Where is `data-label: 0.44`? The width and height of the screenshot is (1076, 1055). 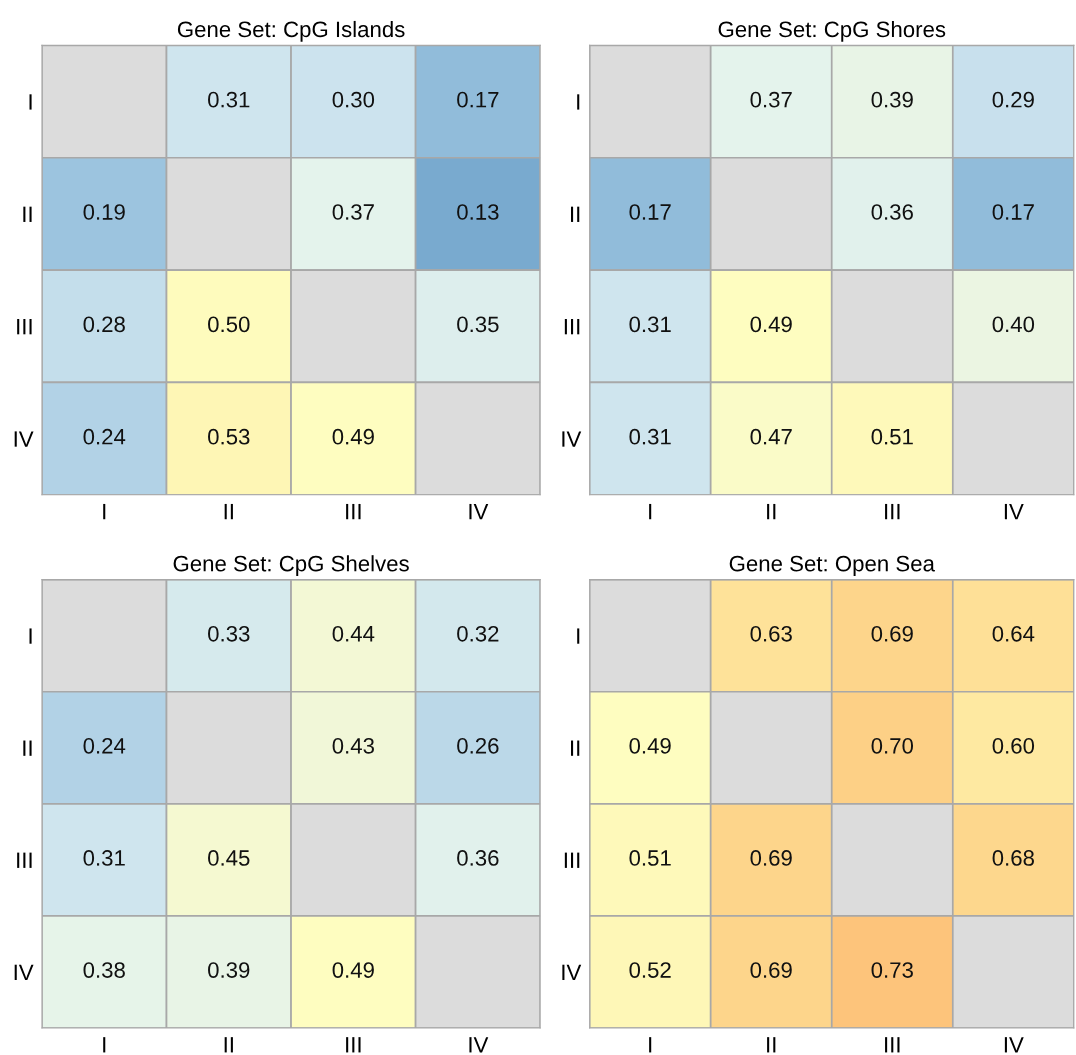
data-label: 0.44 is located at coordinates (353, 633).